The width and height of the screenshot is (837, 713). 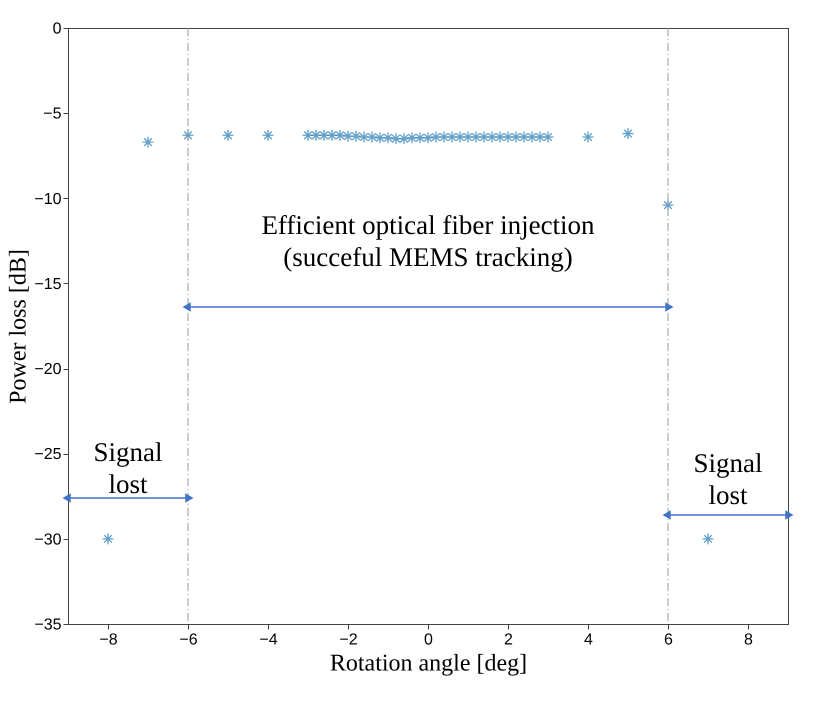 What do you see at coordinates (48, 199) in the screenshot?
I see `y-tick-label: −10` at bounding box center [48, 199].